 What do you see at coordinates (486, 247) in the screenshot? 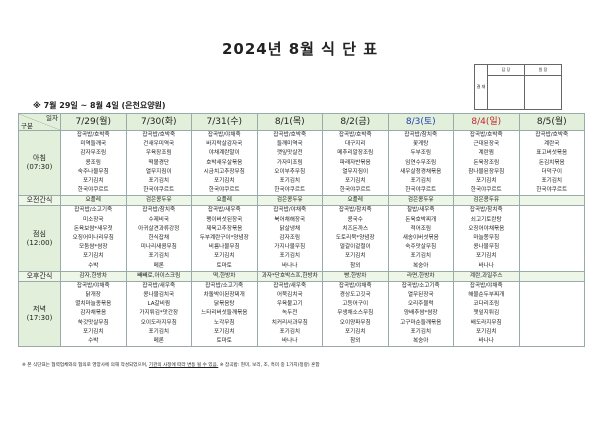
I see `menu-item: 콩나물무침` at bounding box center [486, 247].